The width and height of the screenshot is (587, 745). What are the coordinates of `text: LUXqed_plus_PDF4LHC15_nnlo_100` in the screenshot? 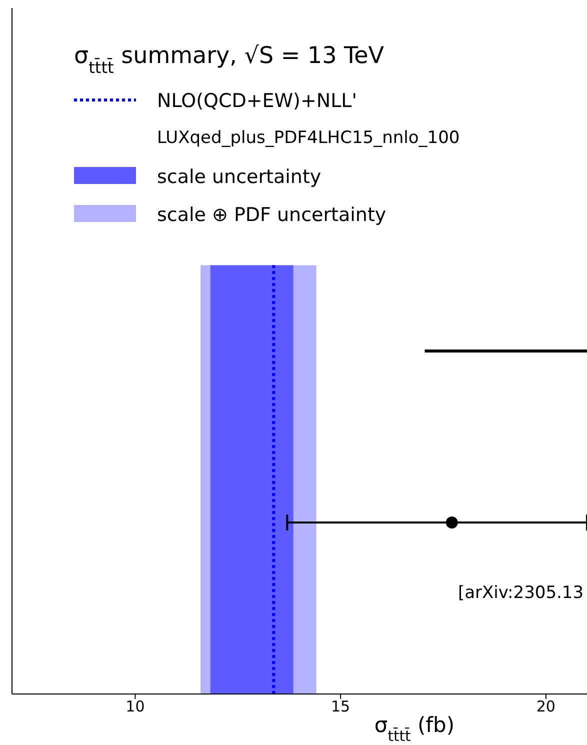 It's located at (308, 138).